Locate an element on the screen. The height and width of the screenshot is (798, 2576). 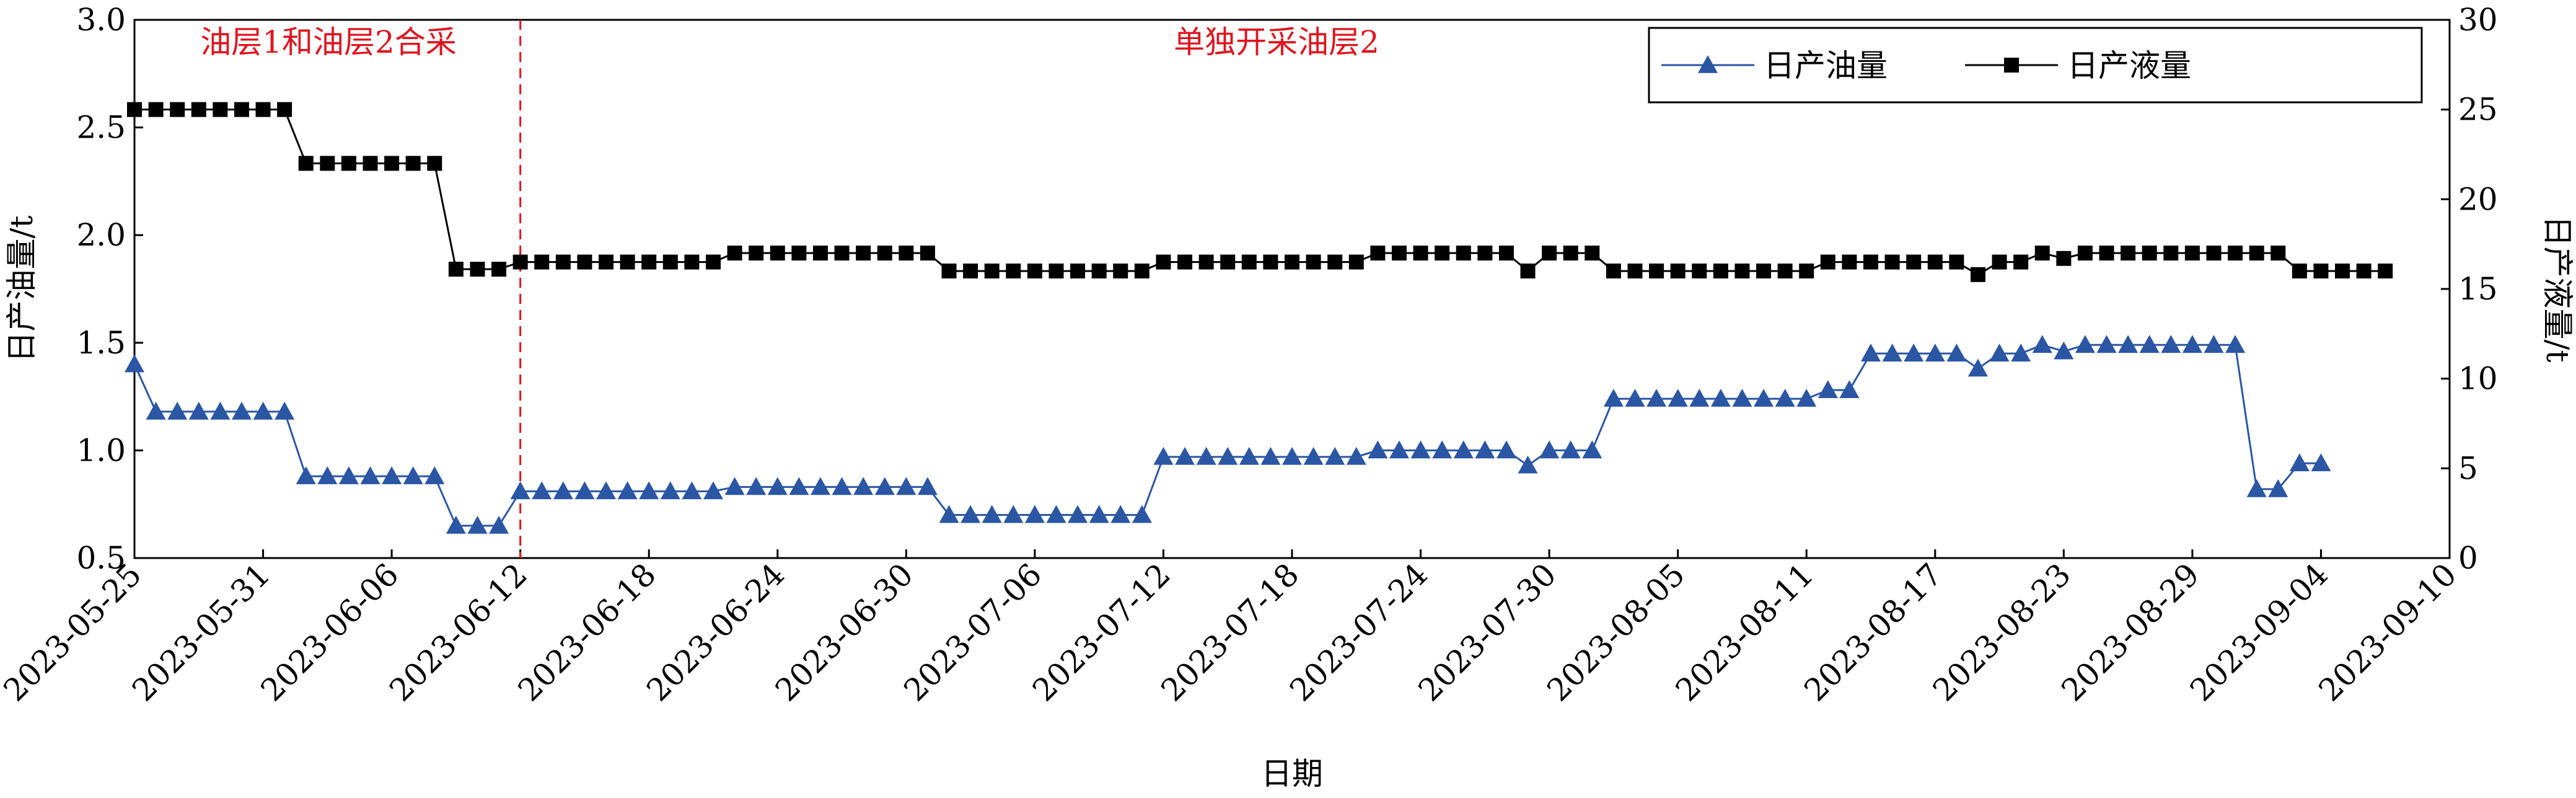
y-axis-label: 日产油量/t is located at coordinates (22, 289).